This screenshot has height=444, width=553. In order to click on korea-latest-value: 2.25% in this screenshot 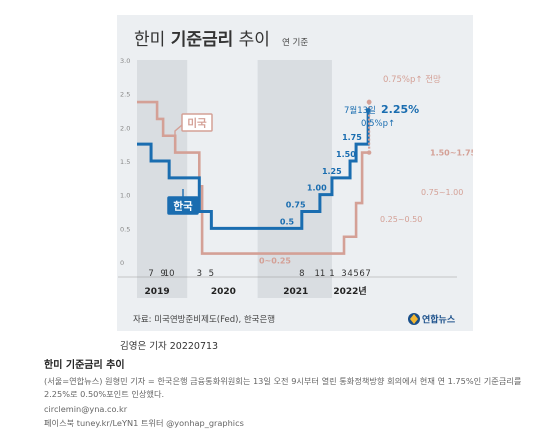, I will do `click(400, 109)`.